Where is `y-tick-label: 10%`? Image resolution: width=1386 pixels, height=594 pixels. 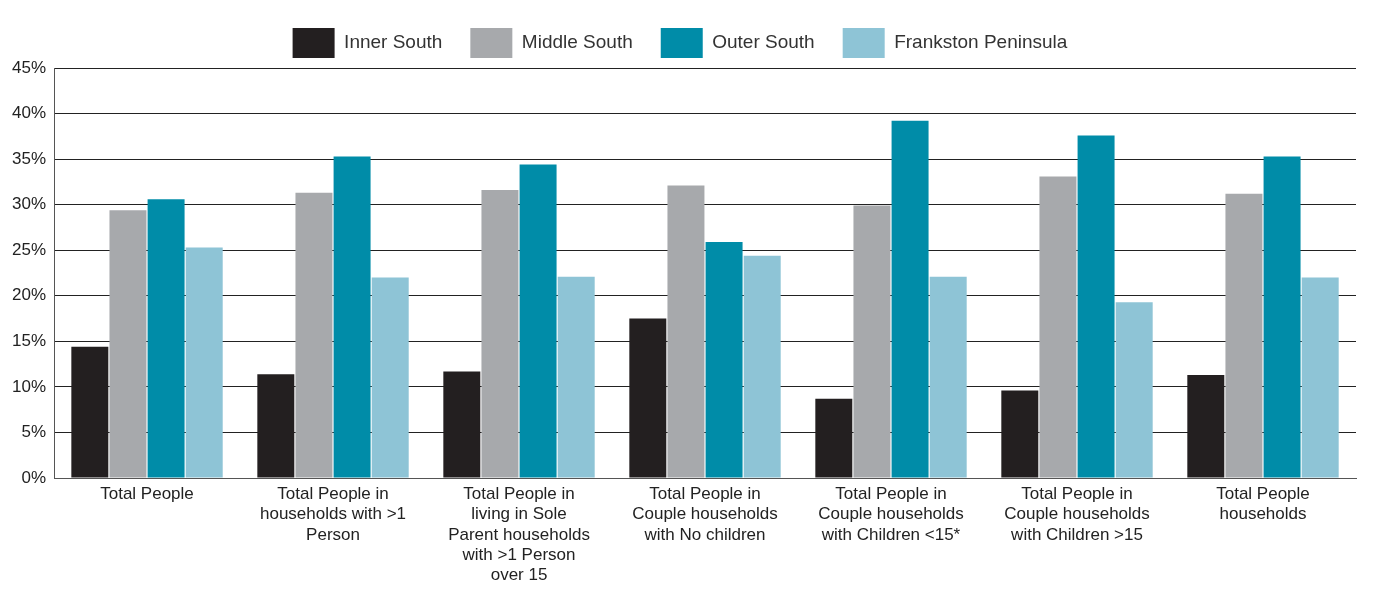
y-tick-label: 10% is located at coordinates (29, 386).